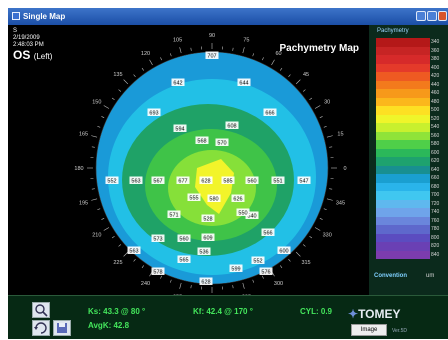 The image size is (448, 340). Describe the element at coordinates (439, 59) in the screenshot. I see `scale-label: 380` at that location.